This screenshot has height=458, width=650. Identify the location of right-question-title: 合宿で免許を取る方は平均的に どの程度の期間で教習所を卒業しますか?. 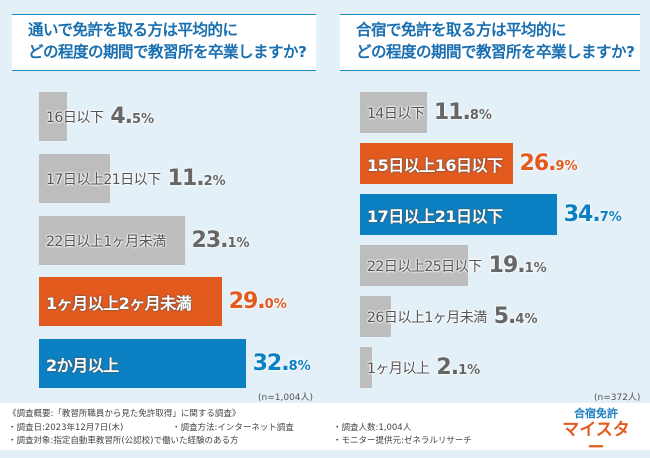
(490, 42).